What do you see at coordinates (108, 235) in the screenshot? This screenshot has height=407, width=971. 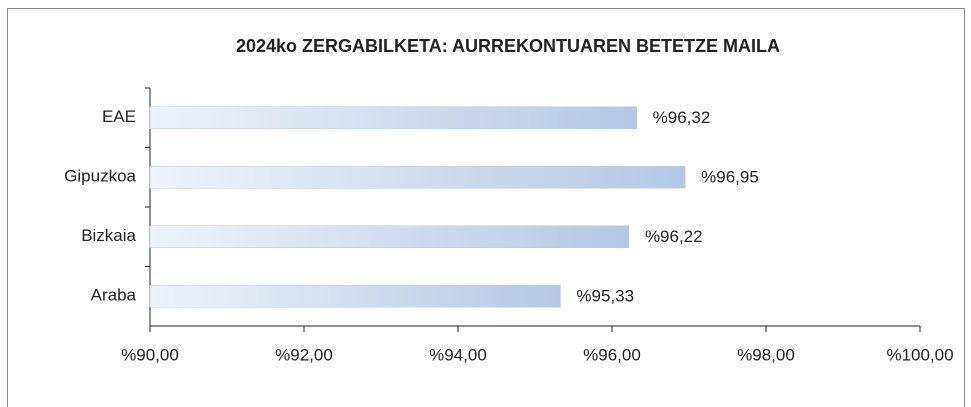 I see `y-tick-label: Bizkaia` at bounding box center [108, 235].